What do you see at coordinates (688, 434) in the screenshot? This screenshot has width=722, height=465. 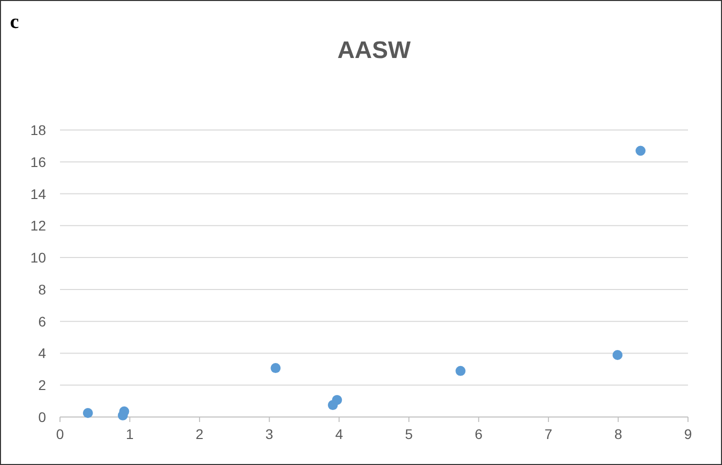 I see `x-tick-label: 9` at bounding box center [688, 434].